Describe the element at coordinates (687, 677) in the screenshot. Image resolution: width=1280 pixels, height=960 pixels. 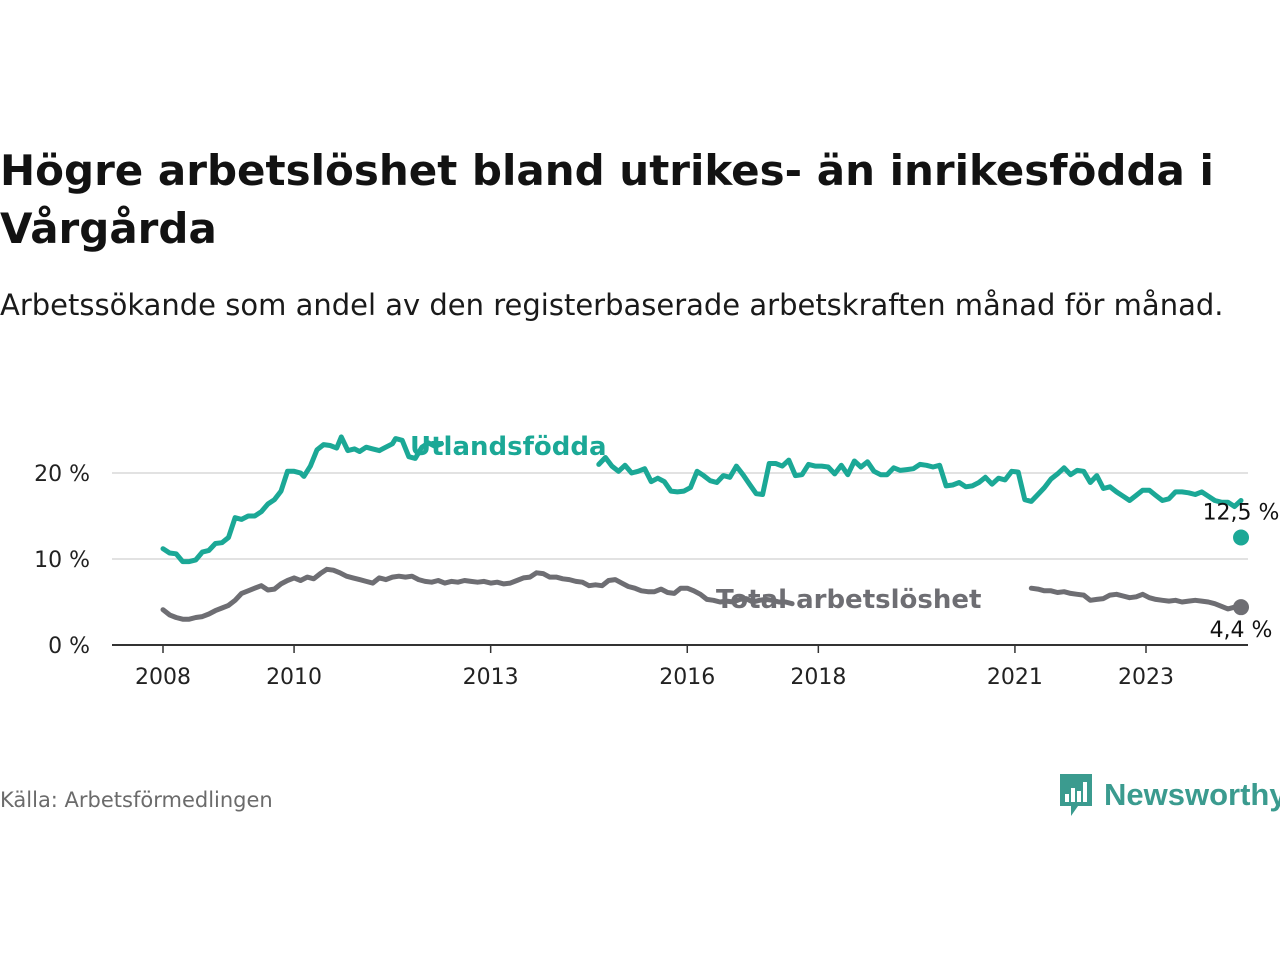
I see `x-tick-label: 2016` at that location.